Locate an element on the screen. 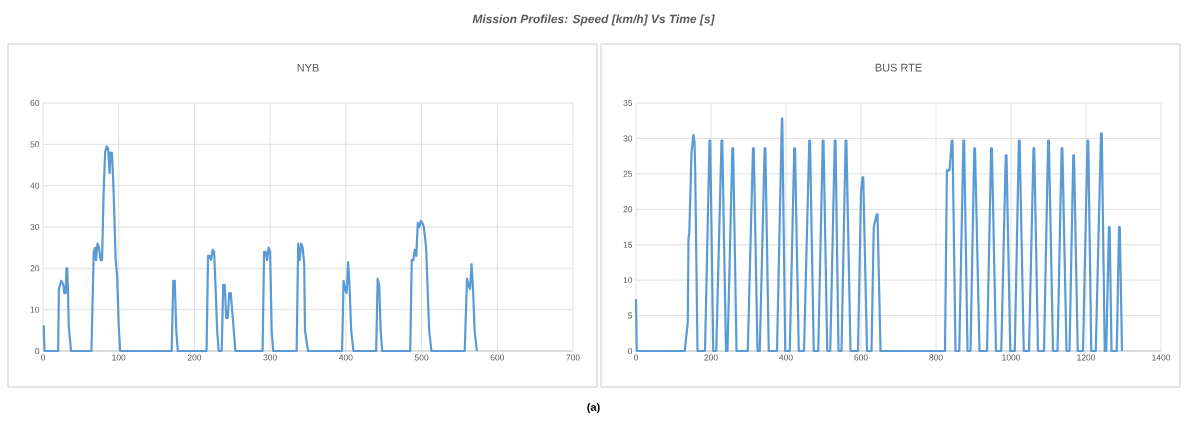  x-tick-label: 1200 is located at coordinates (1086, 357).